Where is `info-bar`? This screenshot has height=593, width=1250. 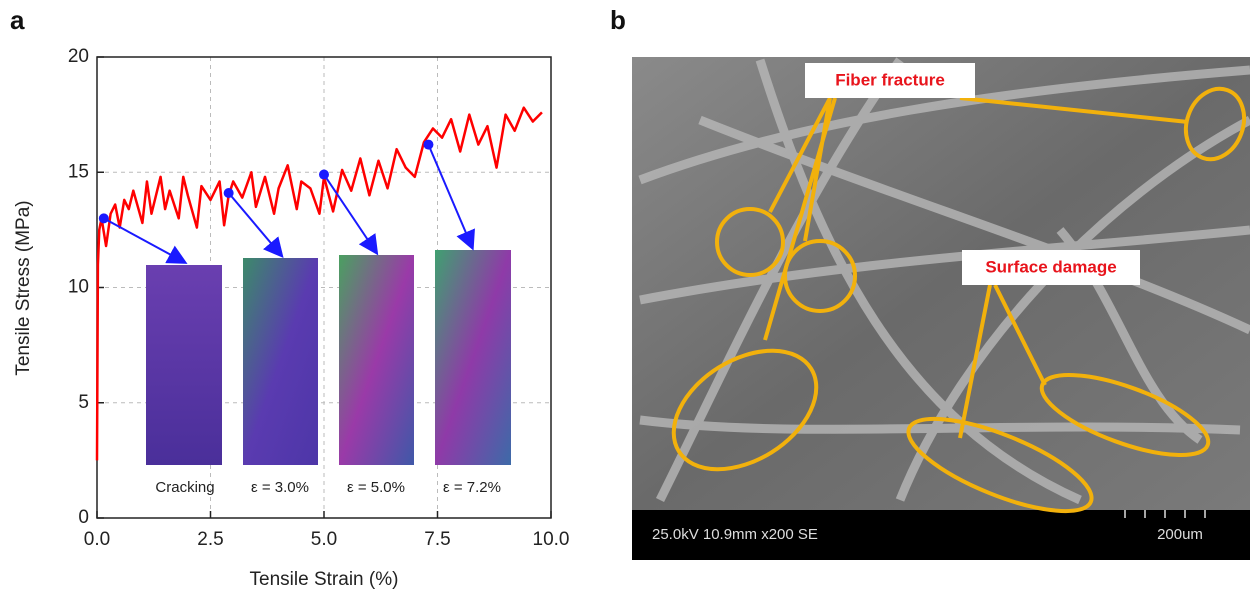 info-bar is located at coordinates (941, 535).